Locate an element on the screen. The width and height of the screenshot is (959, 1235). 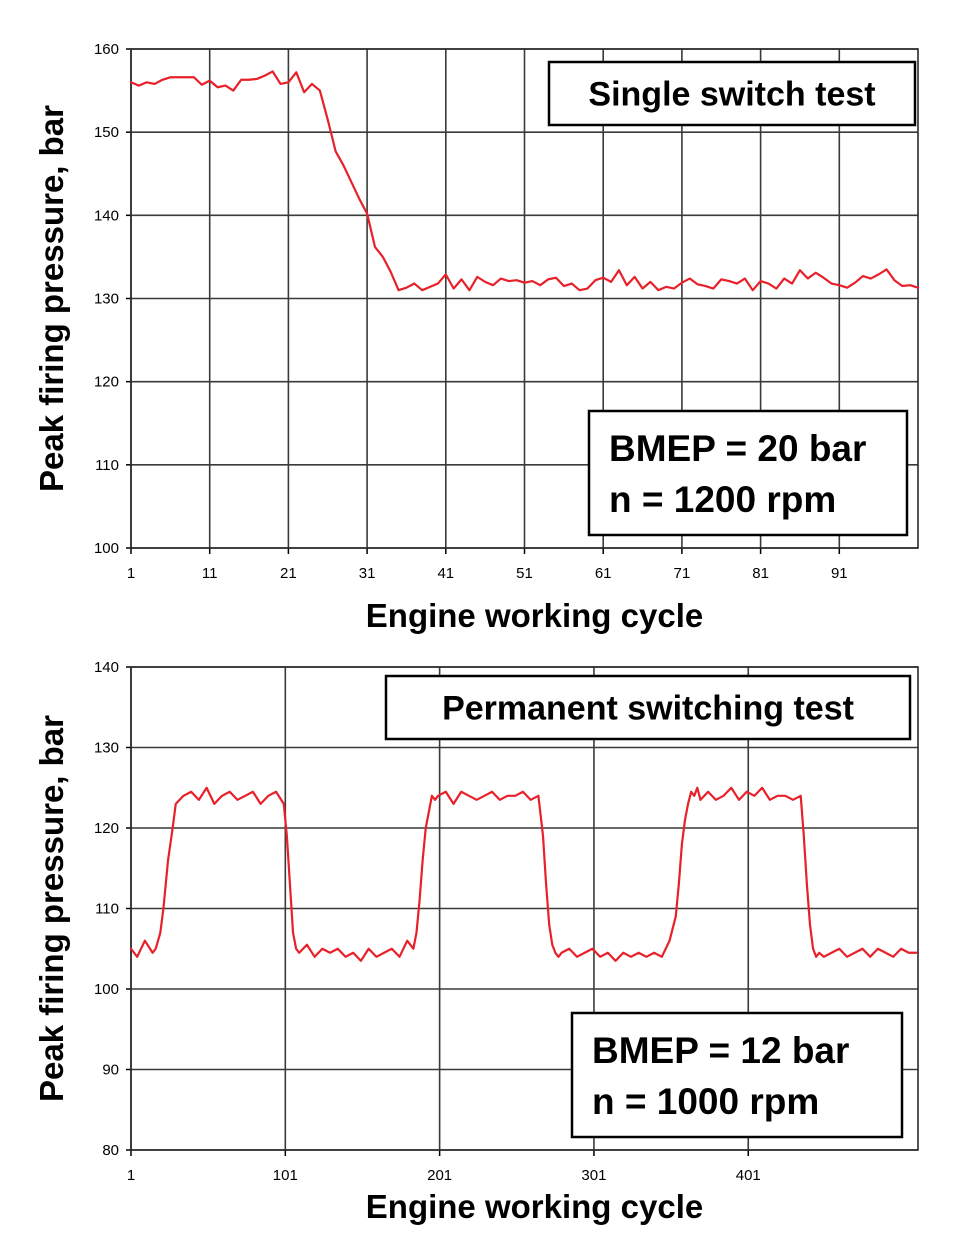
x-tick-label: 21 is located at coordinates (288, 573).